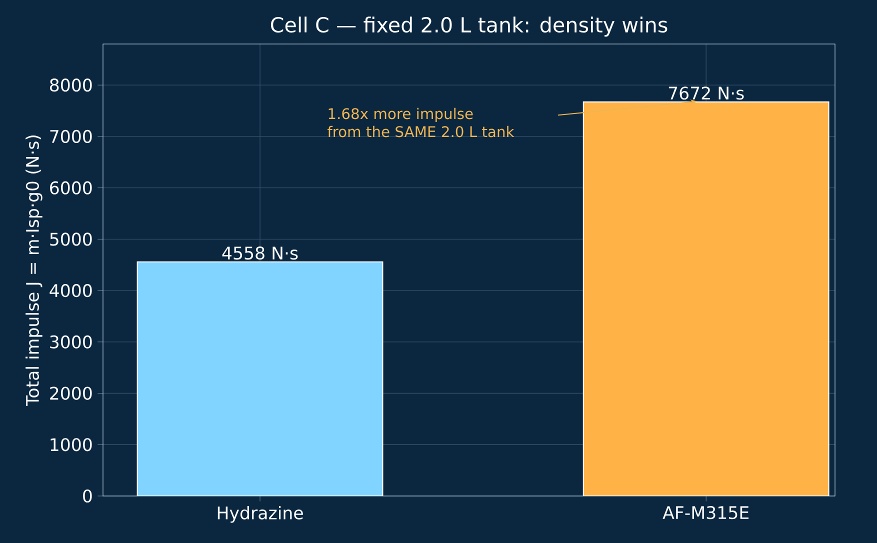  What do you see at coordinates (71, 341) in the screenshot?
I see `y-tick-label: 3000` at bounding box center [71, 341].